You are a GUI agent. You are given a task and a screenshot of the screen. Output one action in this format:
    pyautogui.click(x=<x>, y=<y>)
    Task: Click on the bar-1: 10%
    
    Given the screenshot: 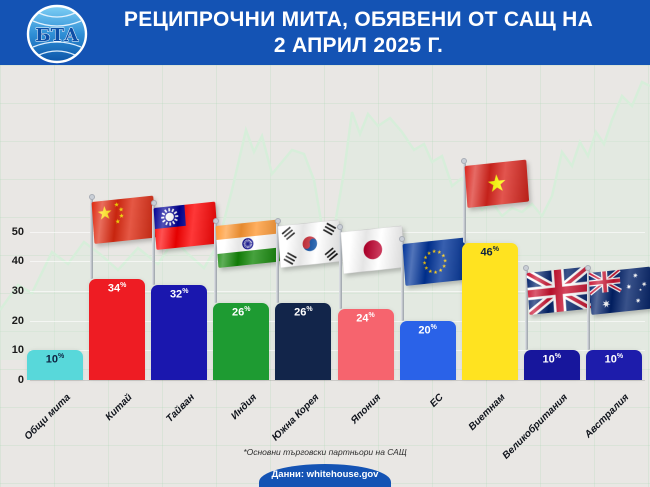 What is the action you would take?
    pyautogui.click(x=55, y=365)
    